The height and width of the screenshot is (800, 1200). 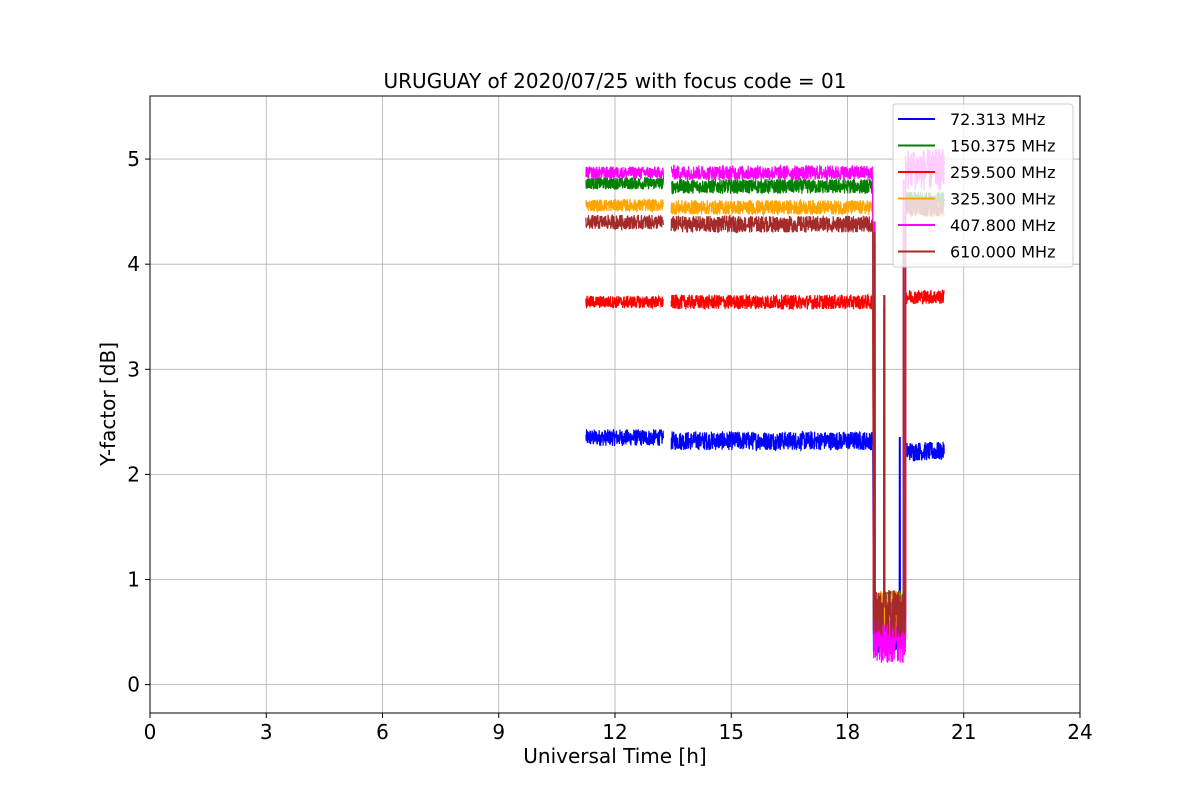 What do you see at coordinates (731, 732) in the screenshot?
I see `x-tick-label: 15` at bounding box center [731, 732].